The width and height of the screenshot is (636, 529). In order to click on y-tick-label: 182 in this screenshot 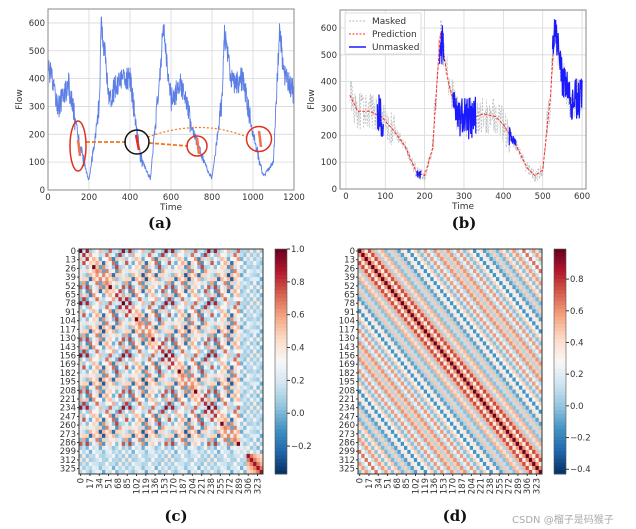, I will do `click(68, 374)`.